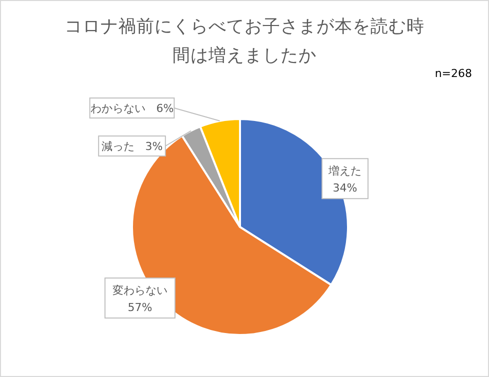 This screenshot has width=489, height=377. I want to click on slice-label: 減った 3%, so click(132, 146).